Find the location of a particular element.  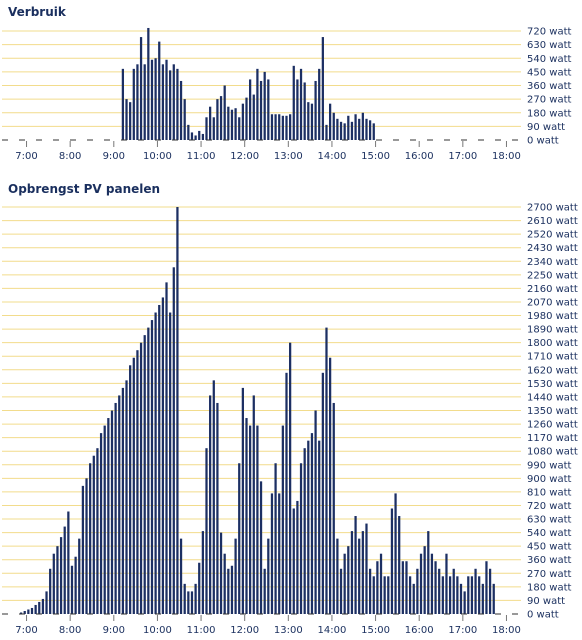

y-tick-label: 1080 watt is located at coordinates (552, 452).